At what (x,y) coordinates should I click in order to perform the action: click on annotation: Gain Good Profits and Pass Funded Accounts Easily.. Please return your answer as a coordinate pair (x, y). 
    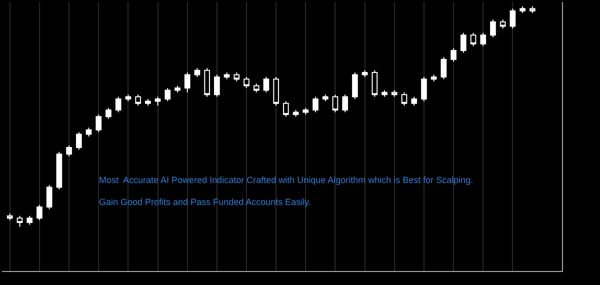
    Looking at the image, I should click on (205, 202).